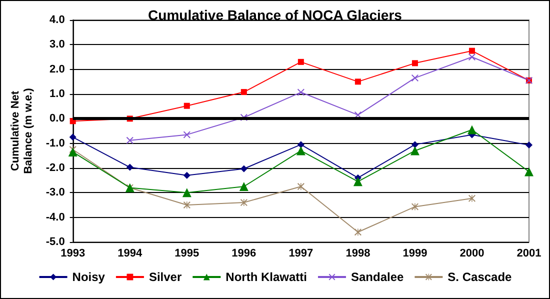  Describe the element at coordinates (165, 277) in the screenshot. I see `legend-label: Silver` at that location.